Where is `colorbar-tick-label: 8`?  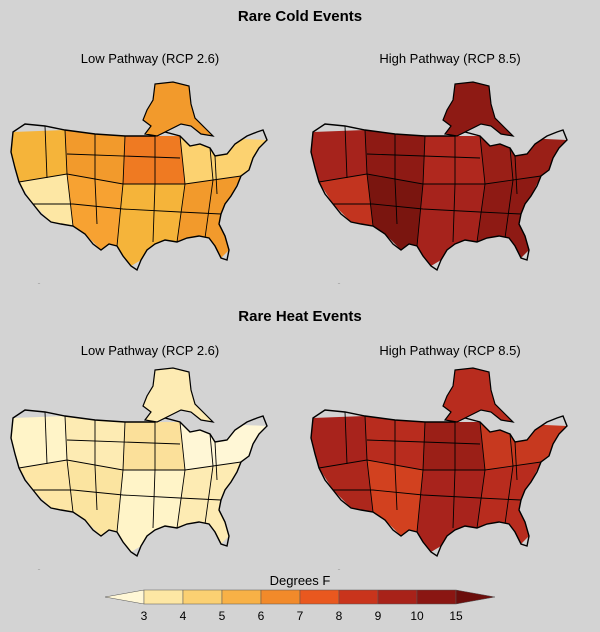
colorbar-tick-label: 8 is located at coordinates (339, 616).